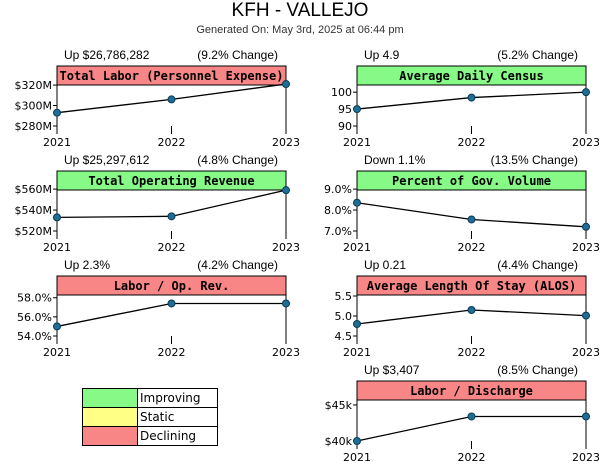 The width and height of the screenshot is (600, 465). Describe the element at coordinates (392, 370) in the screenshot. I see `summary-text: Up $3,407` at that location.